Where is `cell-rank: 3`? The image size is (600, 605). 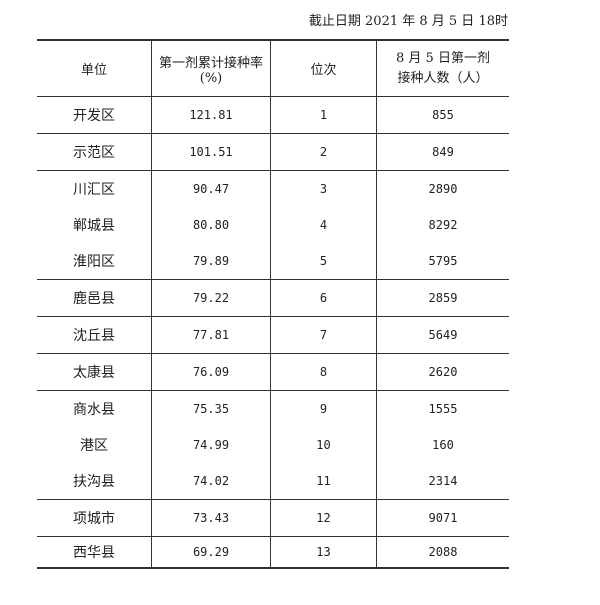 cell-rank: 3 is located at coordinates (324, 189).